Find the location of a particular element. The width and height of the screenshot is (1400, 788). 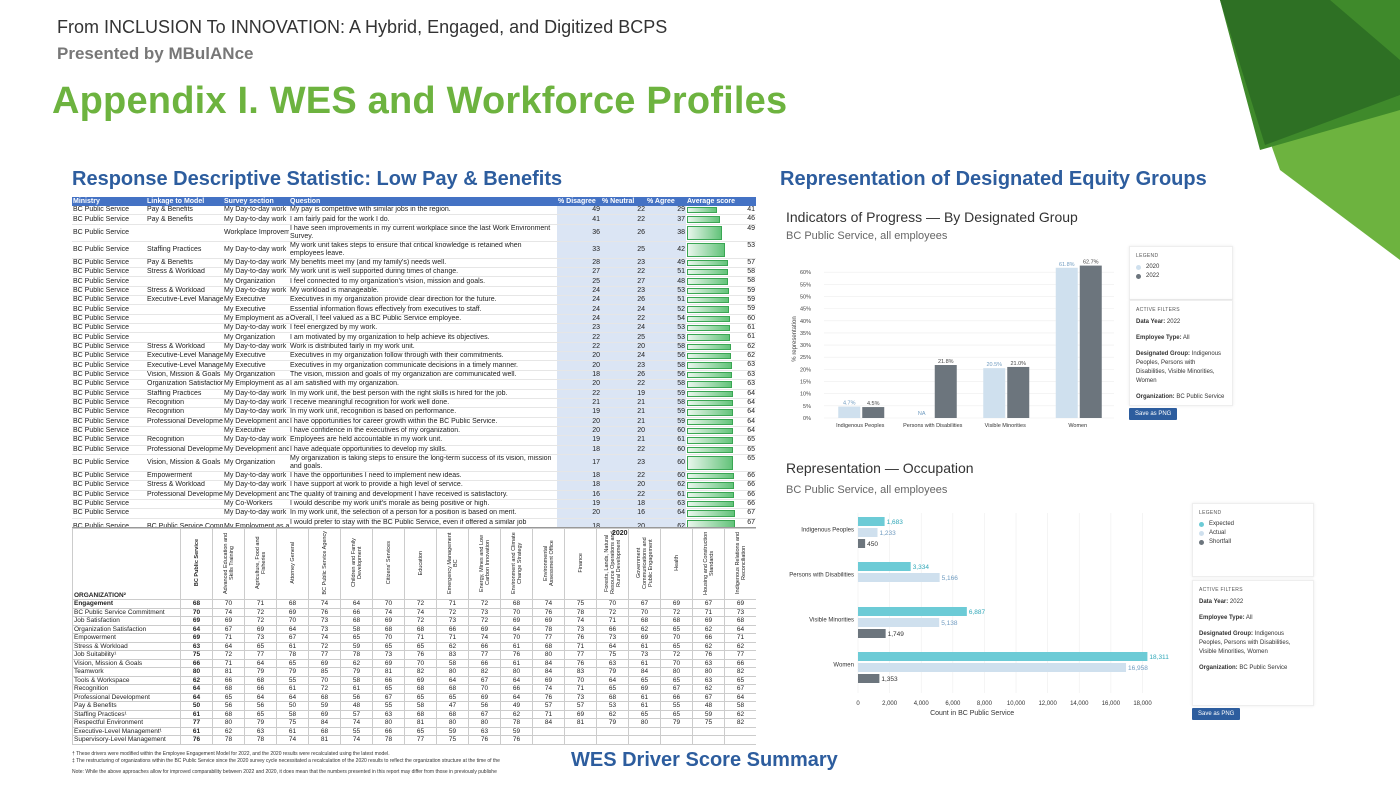

survey-section-cell: My Organization is located at coordinates (256, 281).